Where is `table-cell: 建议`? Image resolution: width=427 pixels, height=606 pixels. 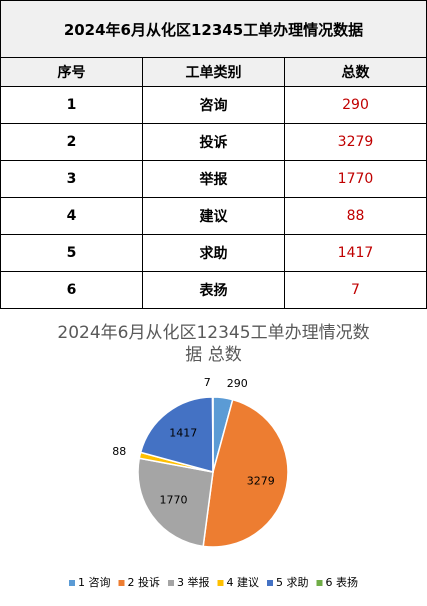 table-cell: 建议 is located at coordinates (213, 216).